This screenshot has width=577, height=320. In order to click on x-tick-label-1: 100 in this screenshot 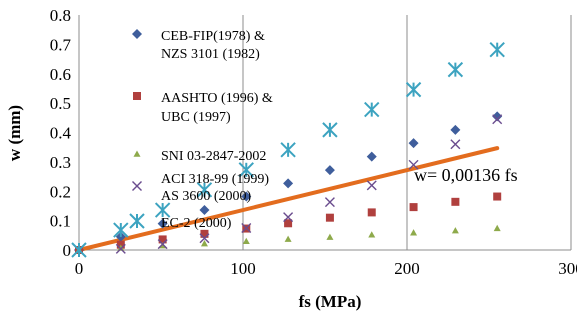, I will do `click(243, 268)`.